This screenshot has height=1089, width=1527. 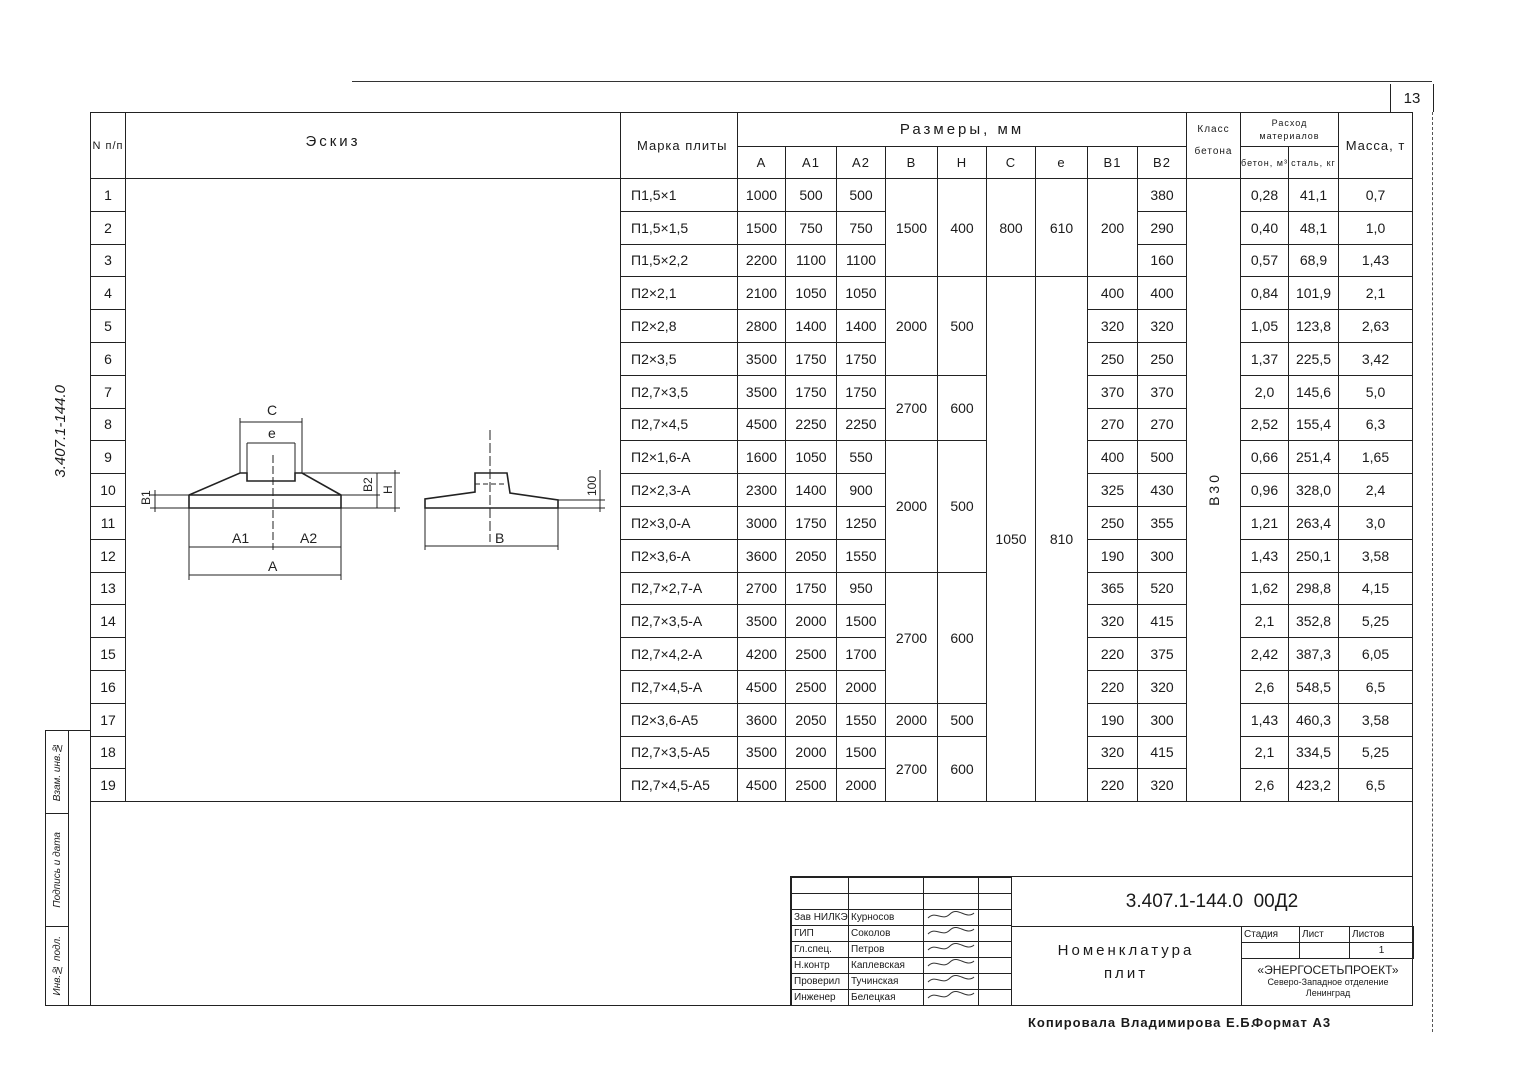 What do you see at coordinates (1375, 293) in the screenshot?
I see `plate-mass: 2,1` at bounding box center [1375, 293].